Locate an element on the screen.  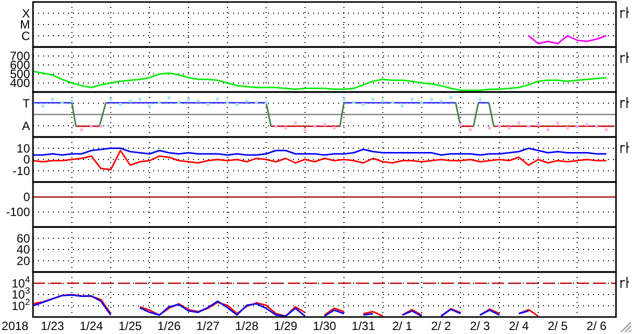
x-tick-label: 1/23 is located at coordinates (52, 326).